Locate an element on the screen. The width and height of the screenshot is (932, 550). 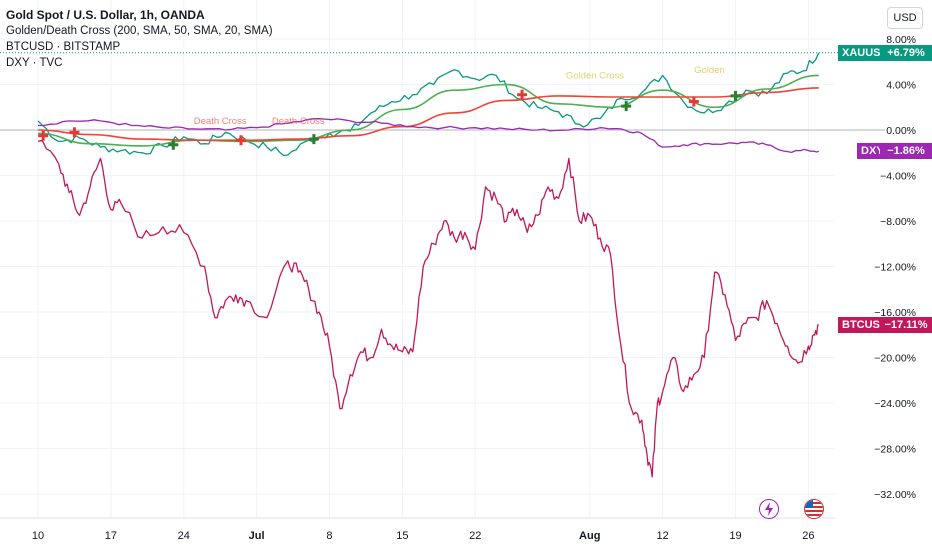
currency-button: USD is located at coordinates (905, 18).